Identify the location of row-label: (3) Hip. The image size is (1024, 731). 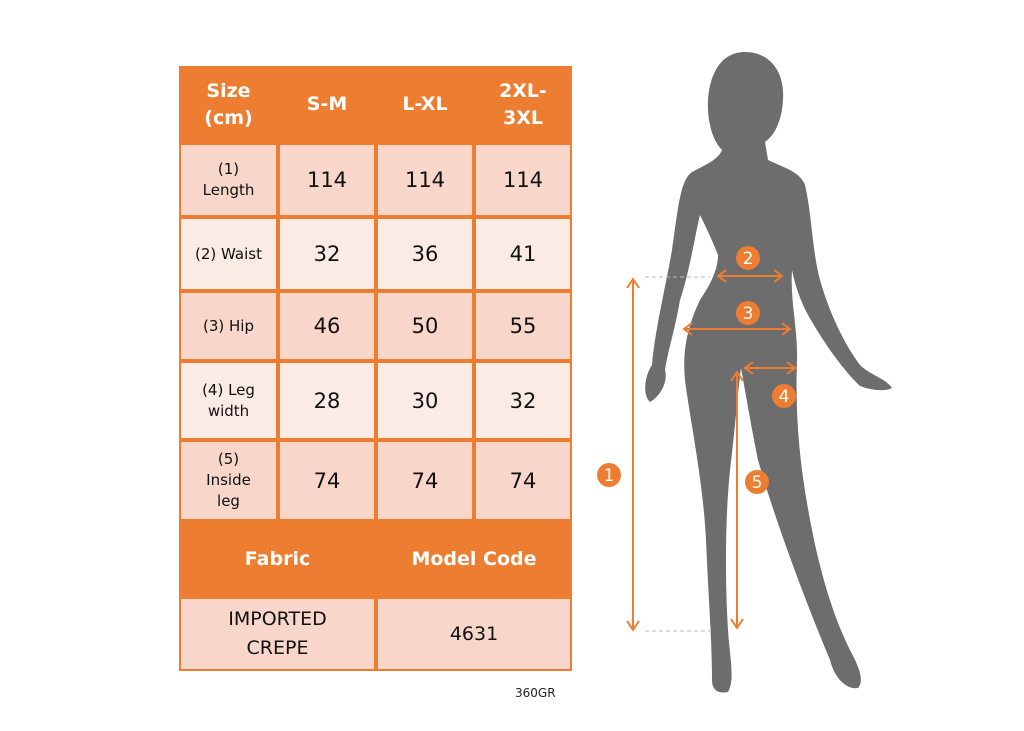
(228, 326).